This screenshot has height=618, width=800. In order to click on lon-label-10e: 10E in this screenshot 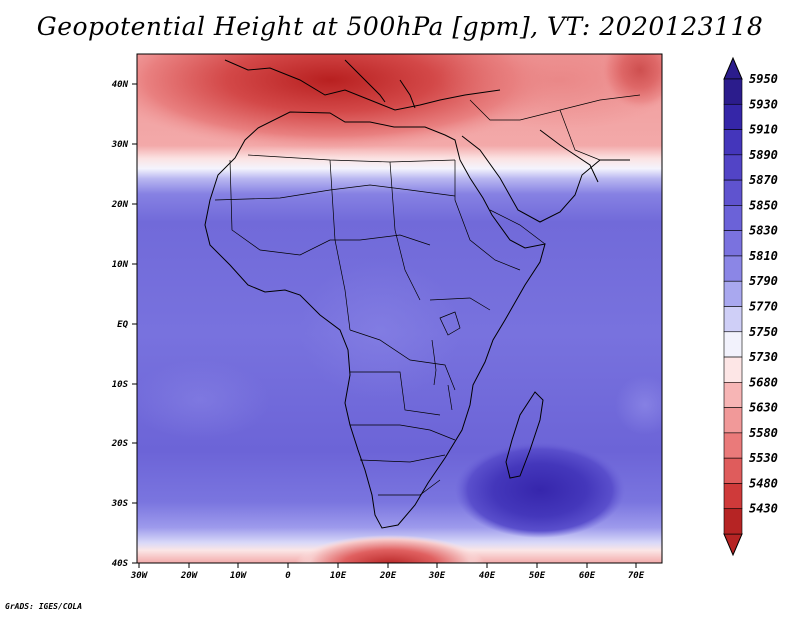, I will do `click(338, 576)`.